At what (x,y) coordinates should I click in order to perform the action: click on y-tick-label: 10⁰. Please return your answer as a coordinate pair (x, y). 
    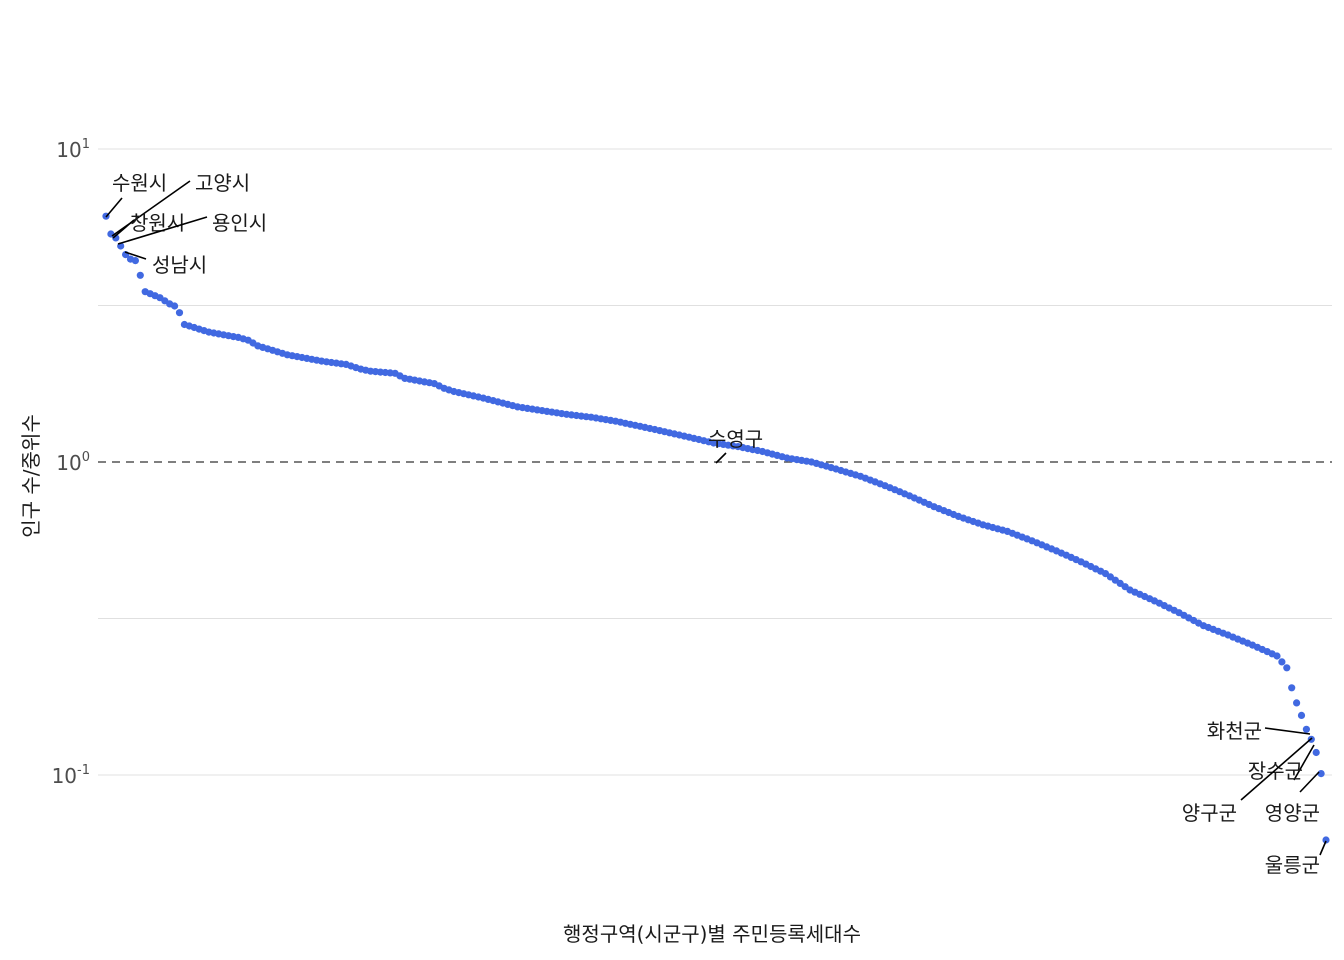
    Looking at the image, I should click on (73, 462).